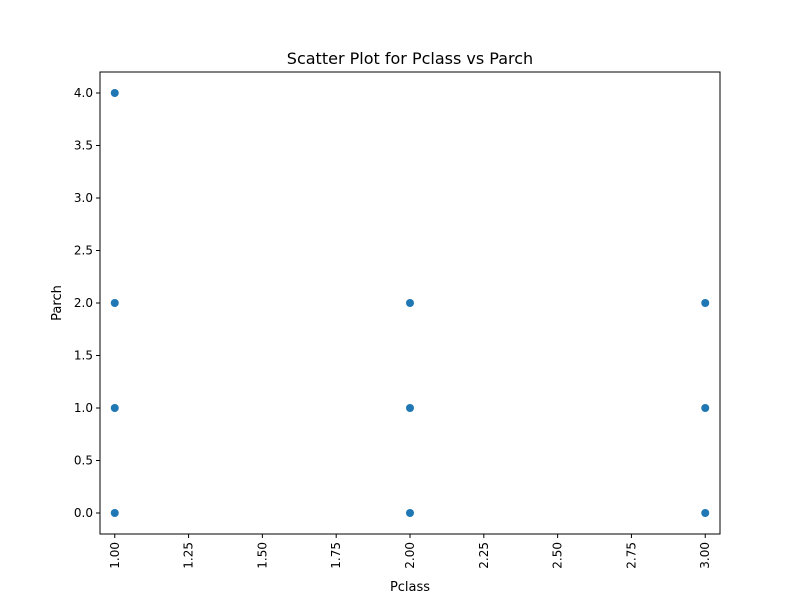 This screenshot has width=800, height=600. I want to click on y-tick-label-3: 1.5, so click(83, 356).